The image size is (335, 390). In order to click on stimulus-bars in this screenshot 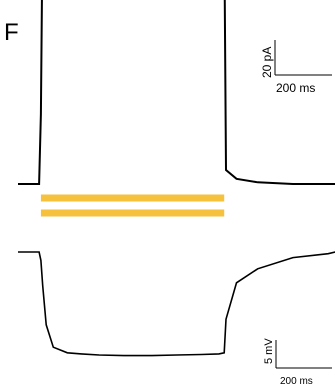, I will do `click(132, 205)`.